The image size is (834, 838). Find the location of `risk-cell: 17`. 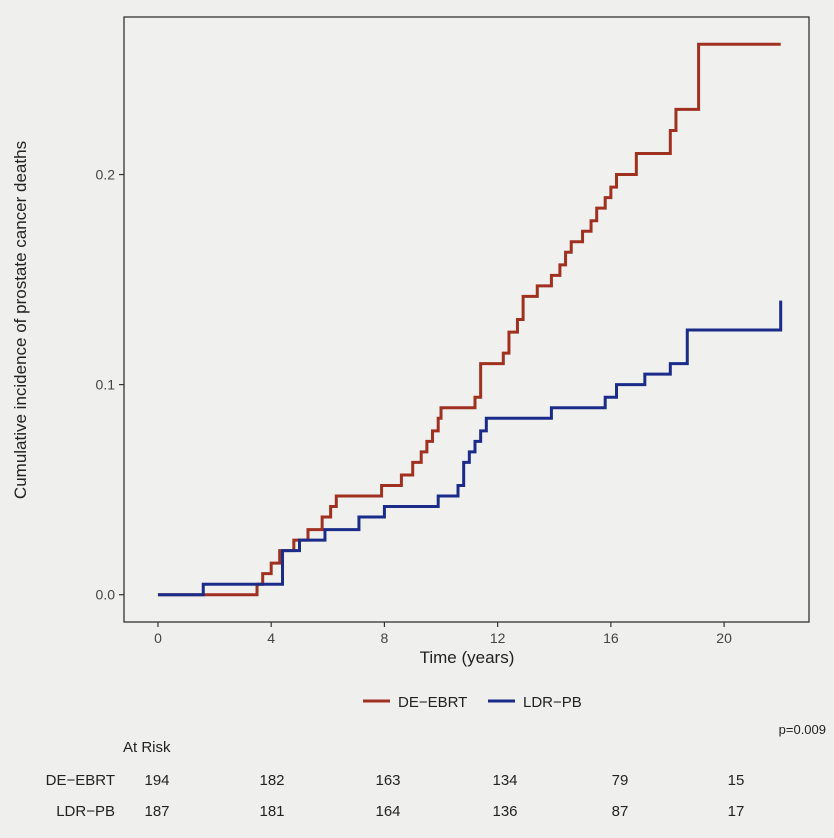

risk-cell: 17 is located at coordinates (736, 811).